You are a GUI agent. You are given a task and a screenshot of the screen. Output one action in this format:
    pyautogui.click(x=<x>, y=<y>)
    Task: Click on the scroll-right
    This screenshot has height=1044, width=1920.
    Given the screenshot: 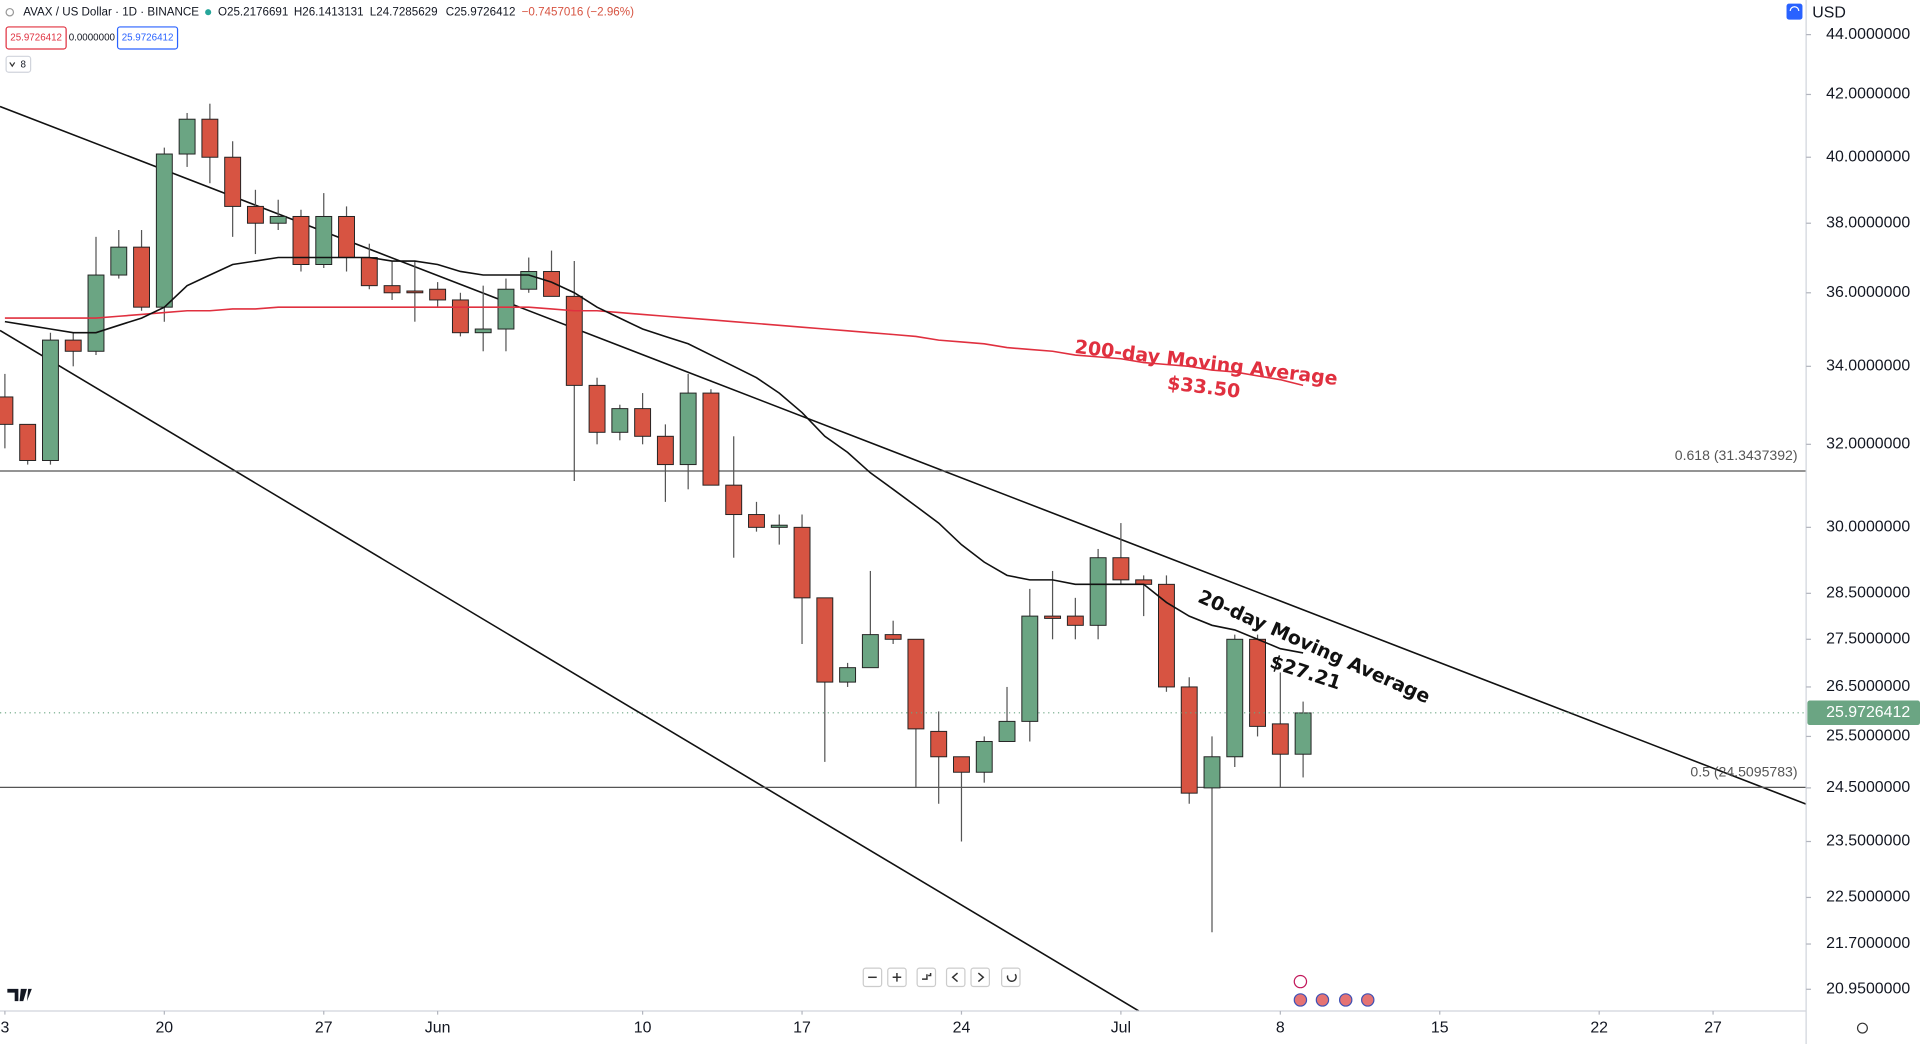 What is the action you would take?
    pyautogui.click(x=980, y=977)
    